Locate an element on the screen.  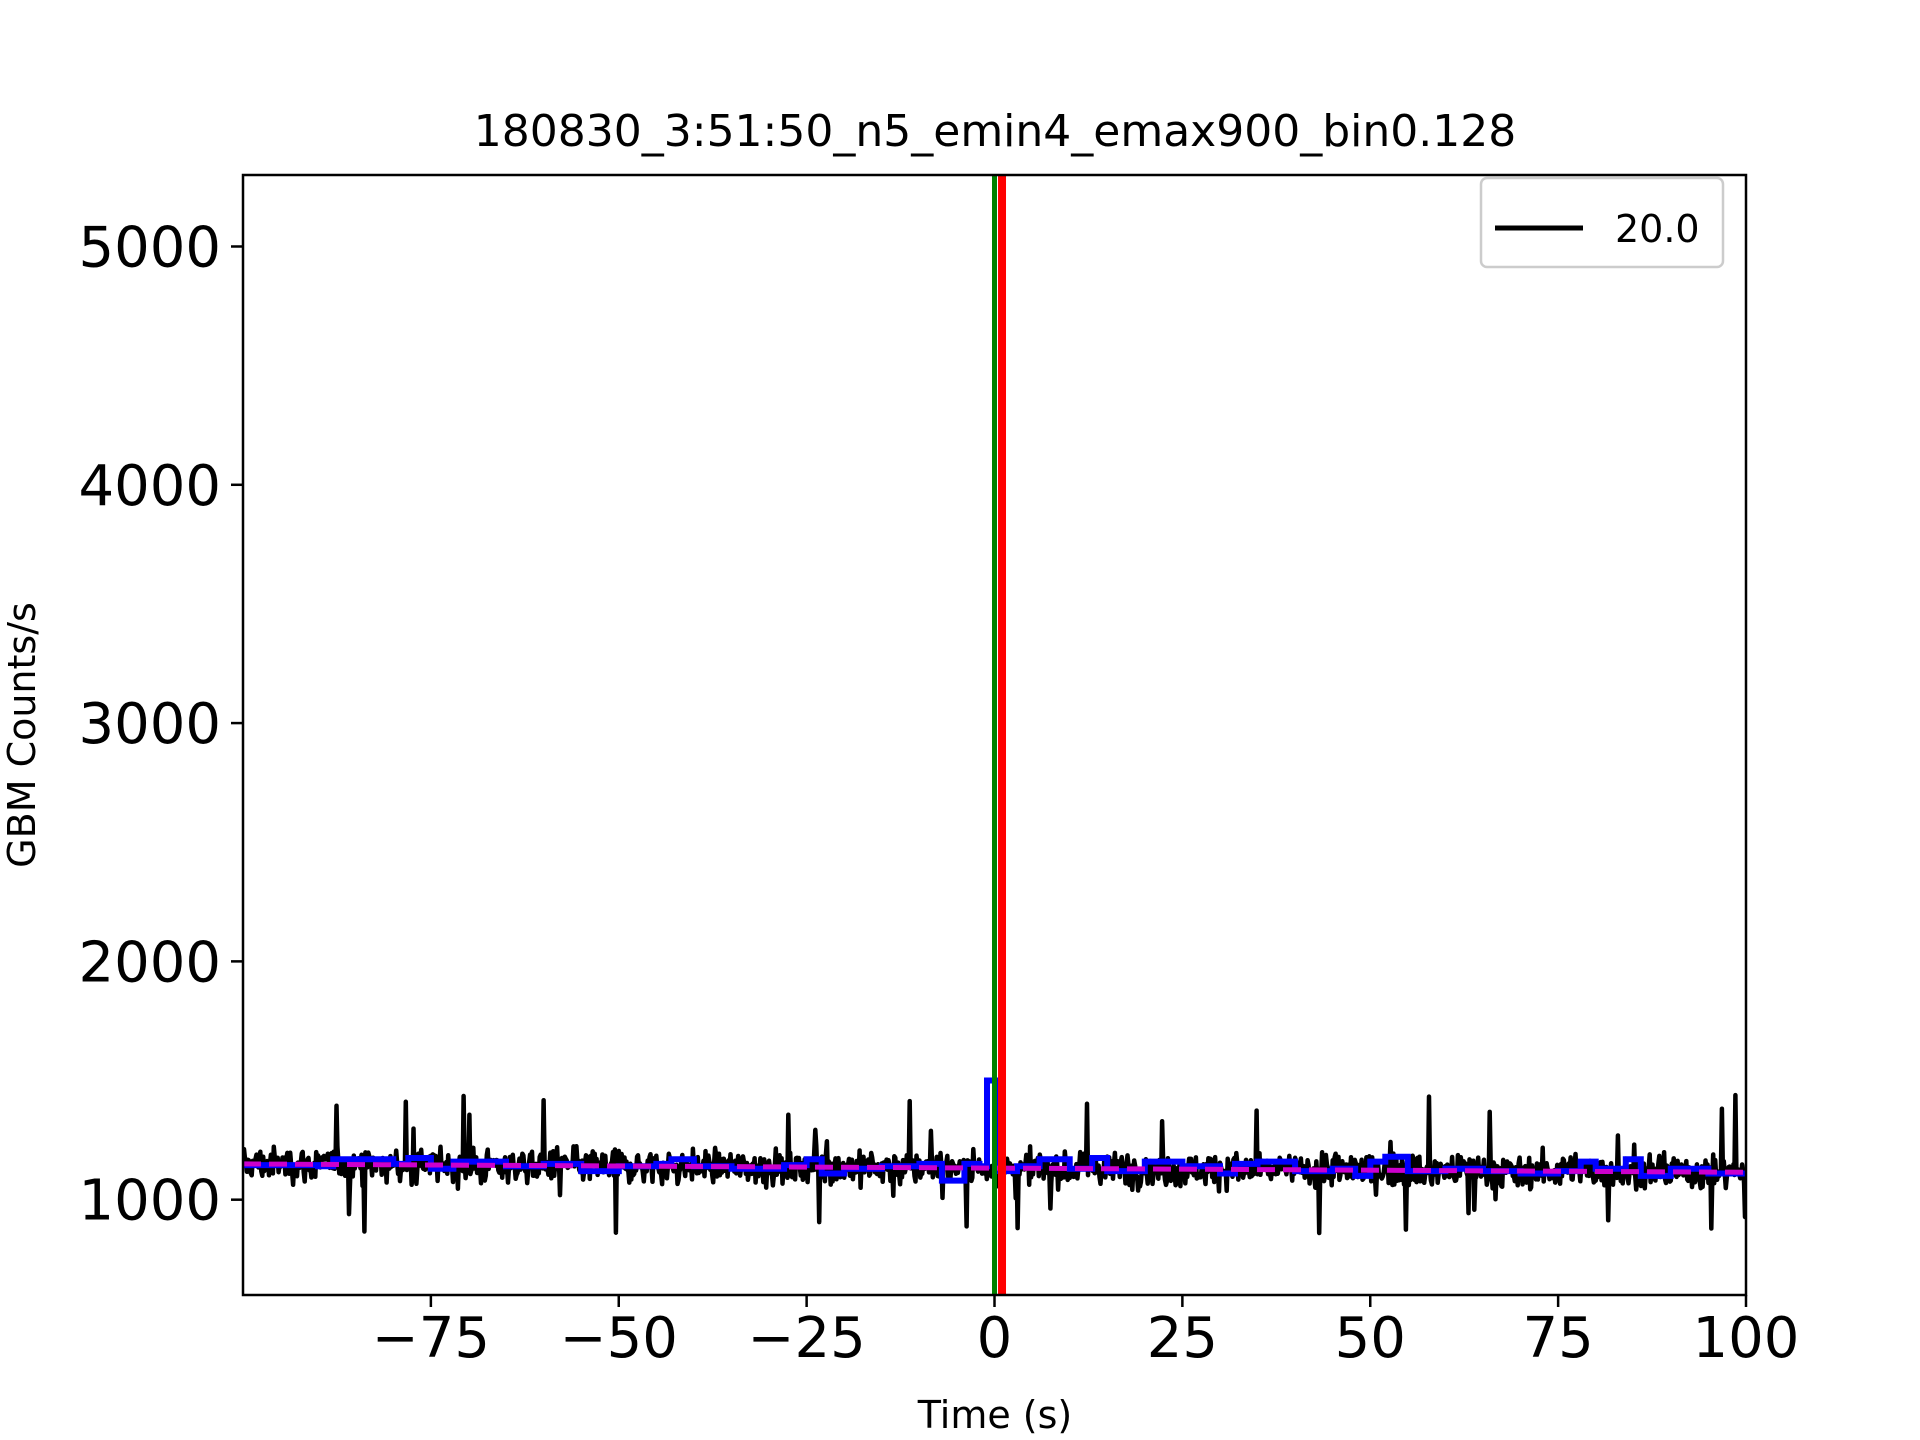
x-tick-label: −25 is located at coordinates (807, 1338).